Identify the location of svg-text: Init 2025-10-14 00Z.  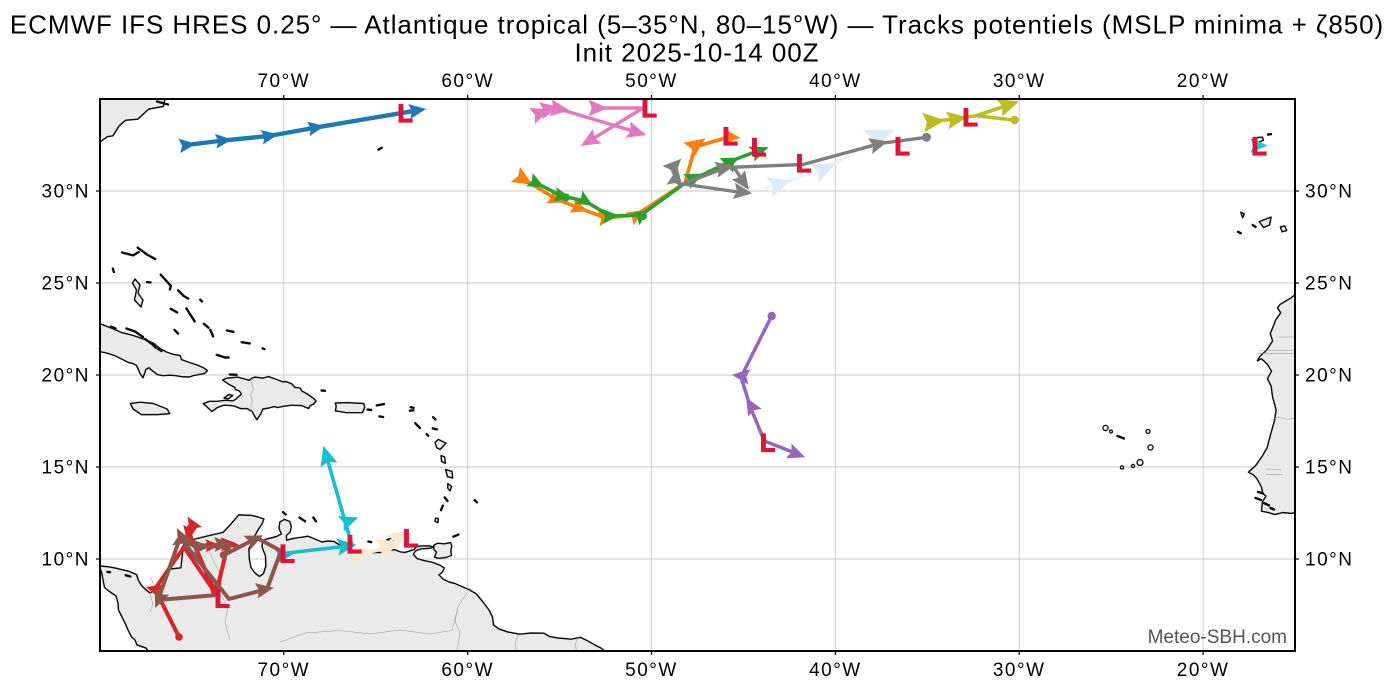
(697, 53).